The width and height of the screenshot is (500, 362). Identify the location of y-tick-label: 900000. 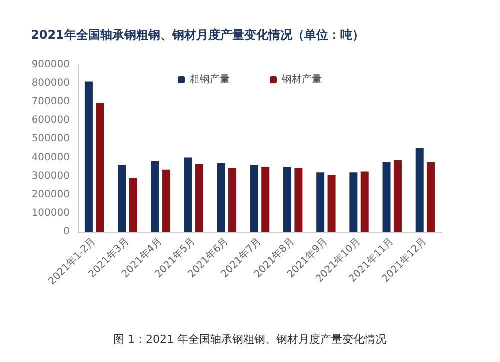
(51, 65).